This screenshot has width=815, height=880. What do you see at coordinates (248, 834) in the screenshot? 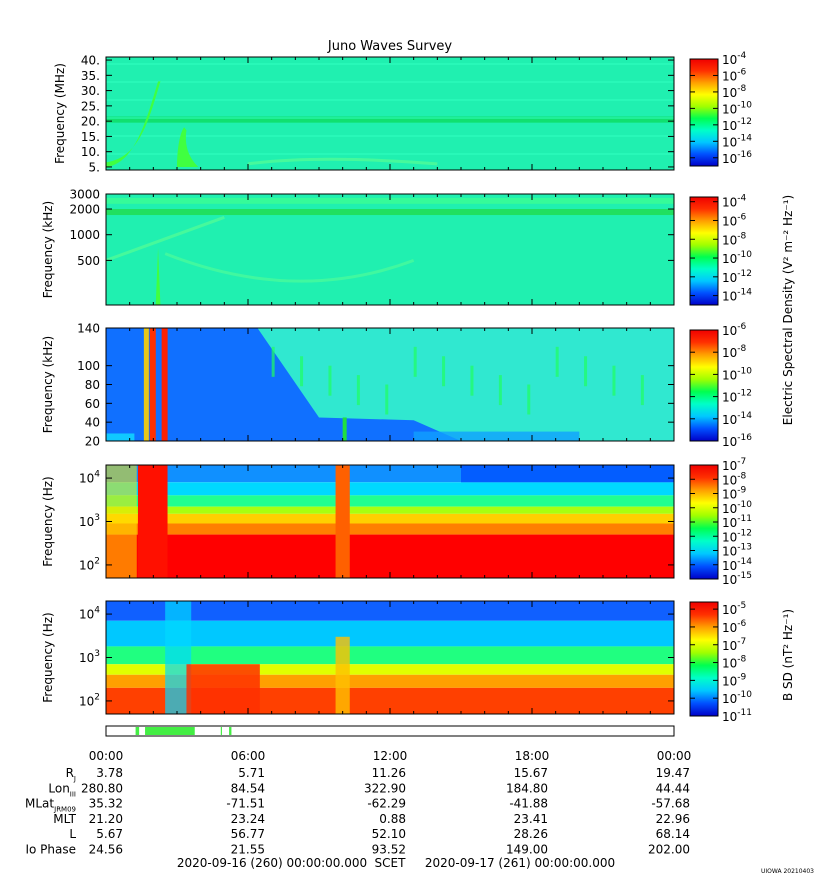
I see `ephemeris-value: 56.77` at bounding box center [248, 834].